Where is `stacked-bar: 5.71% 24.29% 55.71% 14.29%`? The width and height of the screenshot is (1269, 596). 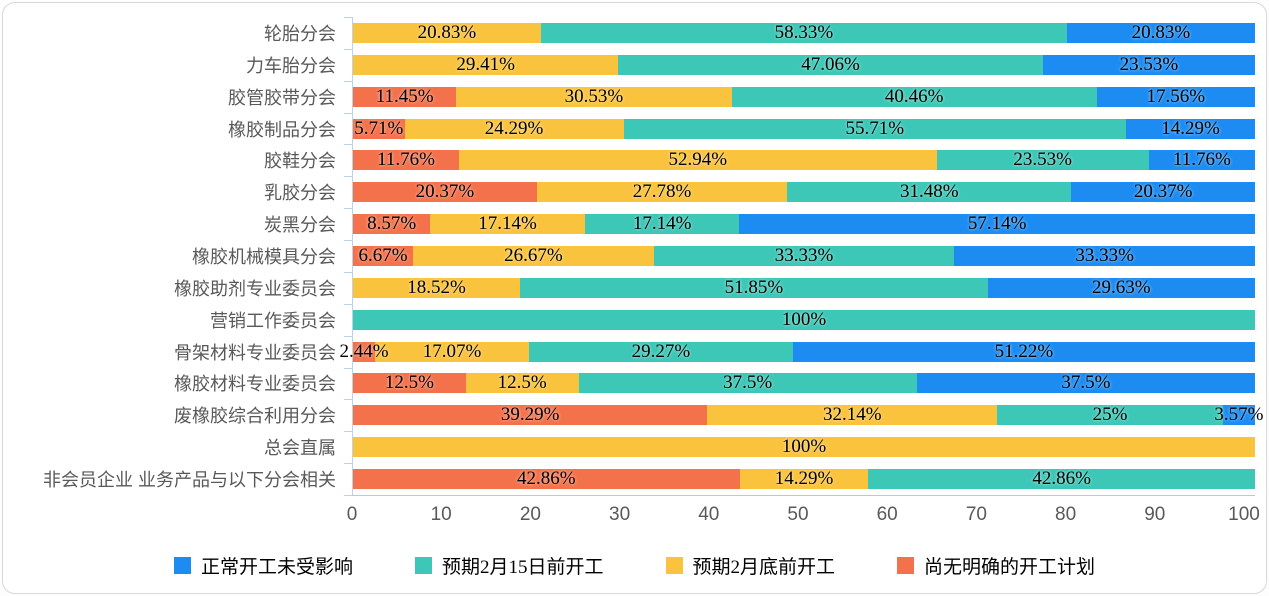 stacked-bar: 5.71% 24.29% 55.71% 14.29% is located at coordinates (804, 128).